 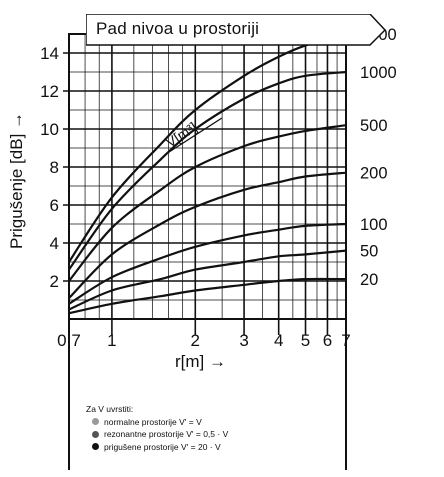 I want to click on series-label: 200, so click(x=374, y=174).